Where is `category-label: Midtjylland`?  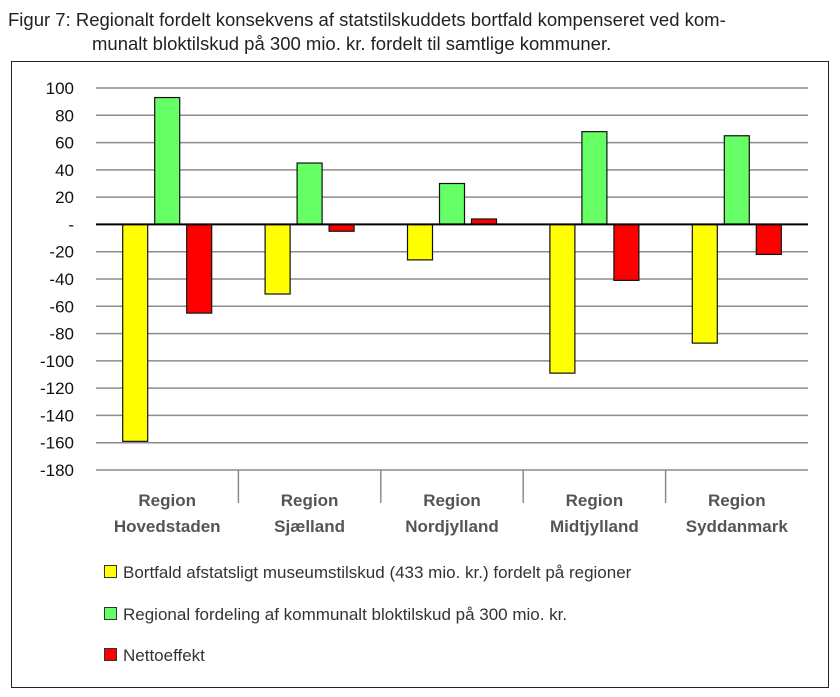 category-label: Midtjylland is located at coordinates (594, 526).